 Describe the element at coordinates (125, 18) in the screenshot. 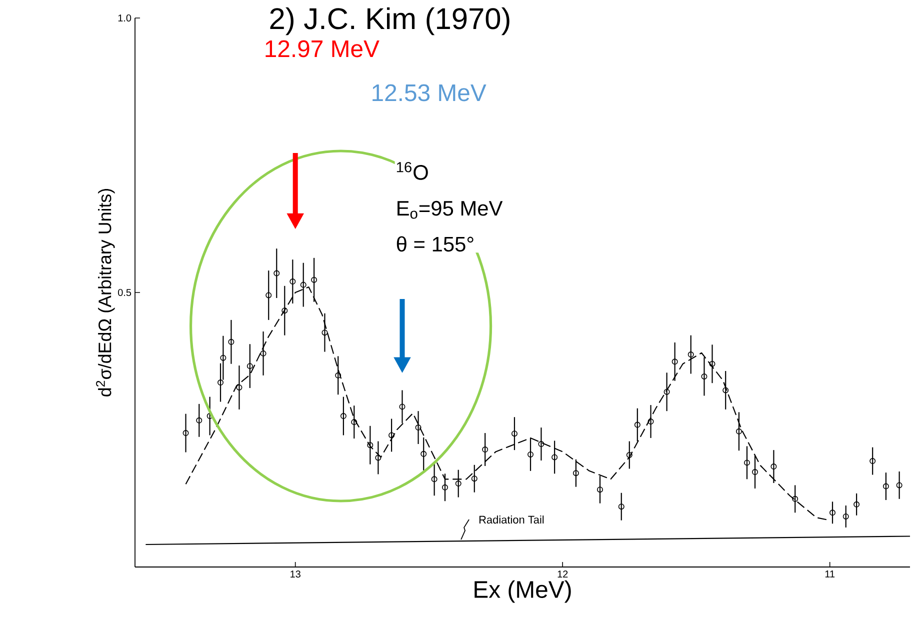

I see `y-tick-label: 1.0` at that location.